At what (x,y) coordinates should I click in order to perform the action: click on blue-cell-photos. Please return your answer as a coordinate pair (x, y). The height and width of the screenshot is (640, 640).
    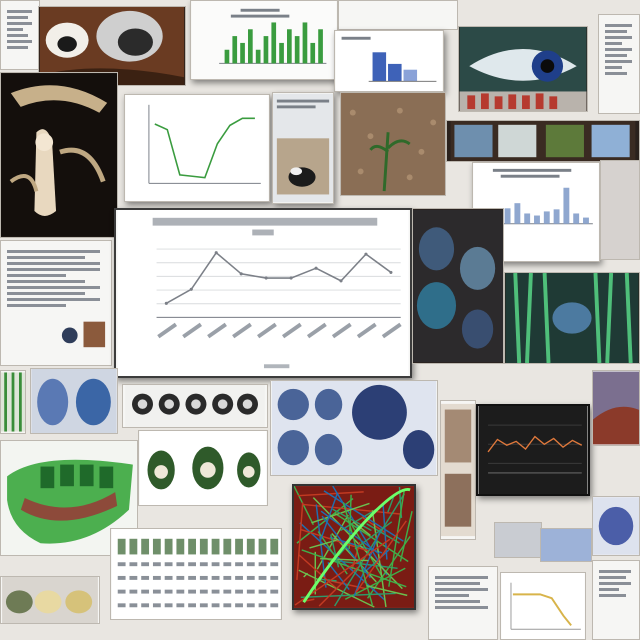
    Looking at the image, I should click on (74, 401).